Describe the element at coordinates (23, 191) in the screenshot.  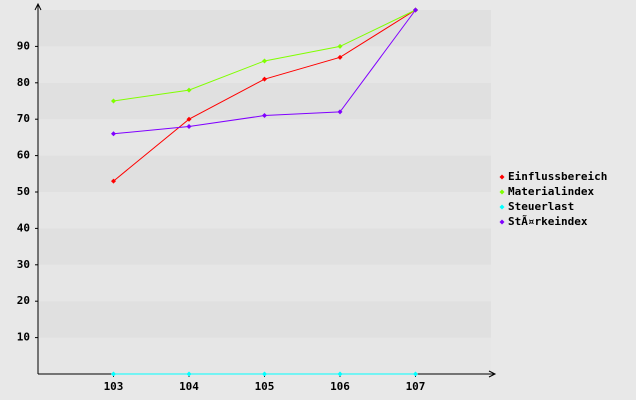
I see `y-tick-label: 50` at that location.